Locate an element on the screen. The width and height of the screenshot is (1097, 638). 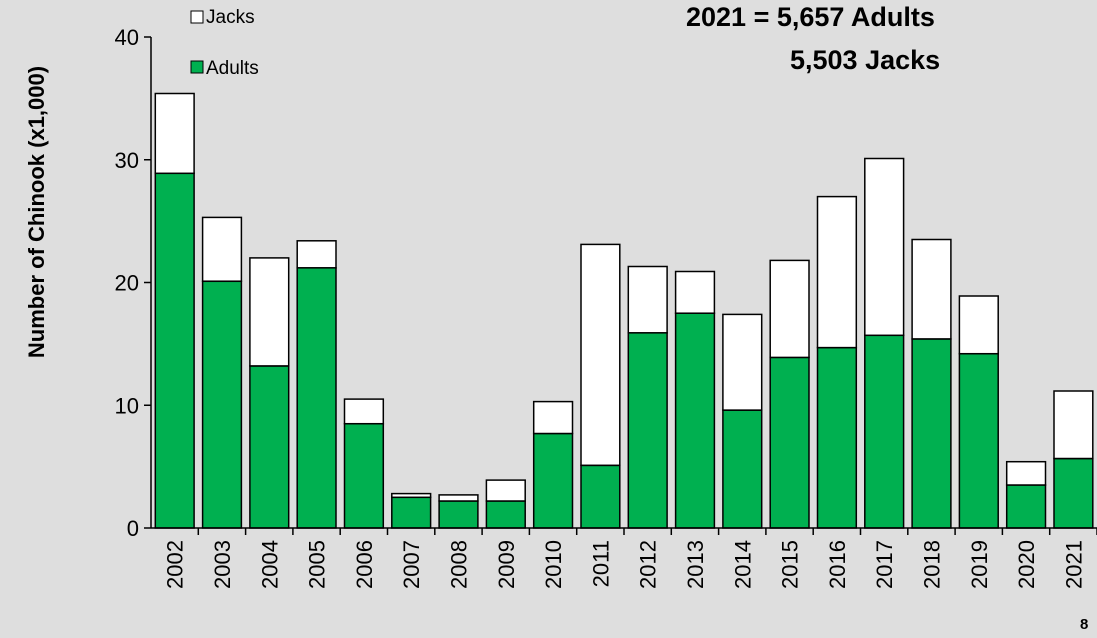
legend: Jacks Adults is located at coordinates (224, 43).